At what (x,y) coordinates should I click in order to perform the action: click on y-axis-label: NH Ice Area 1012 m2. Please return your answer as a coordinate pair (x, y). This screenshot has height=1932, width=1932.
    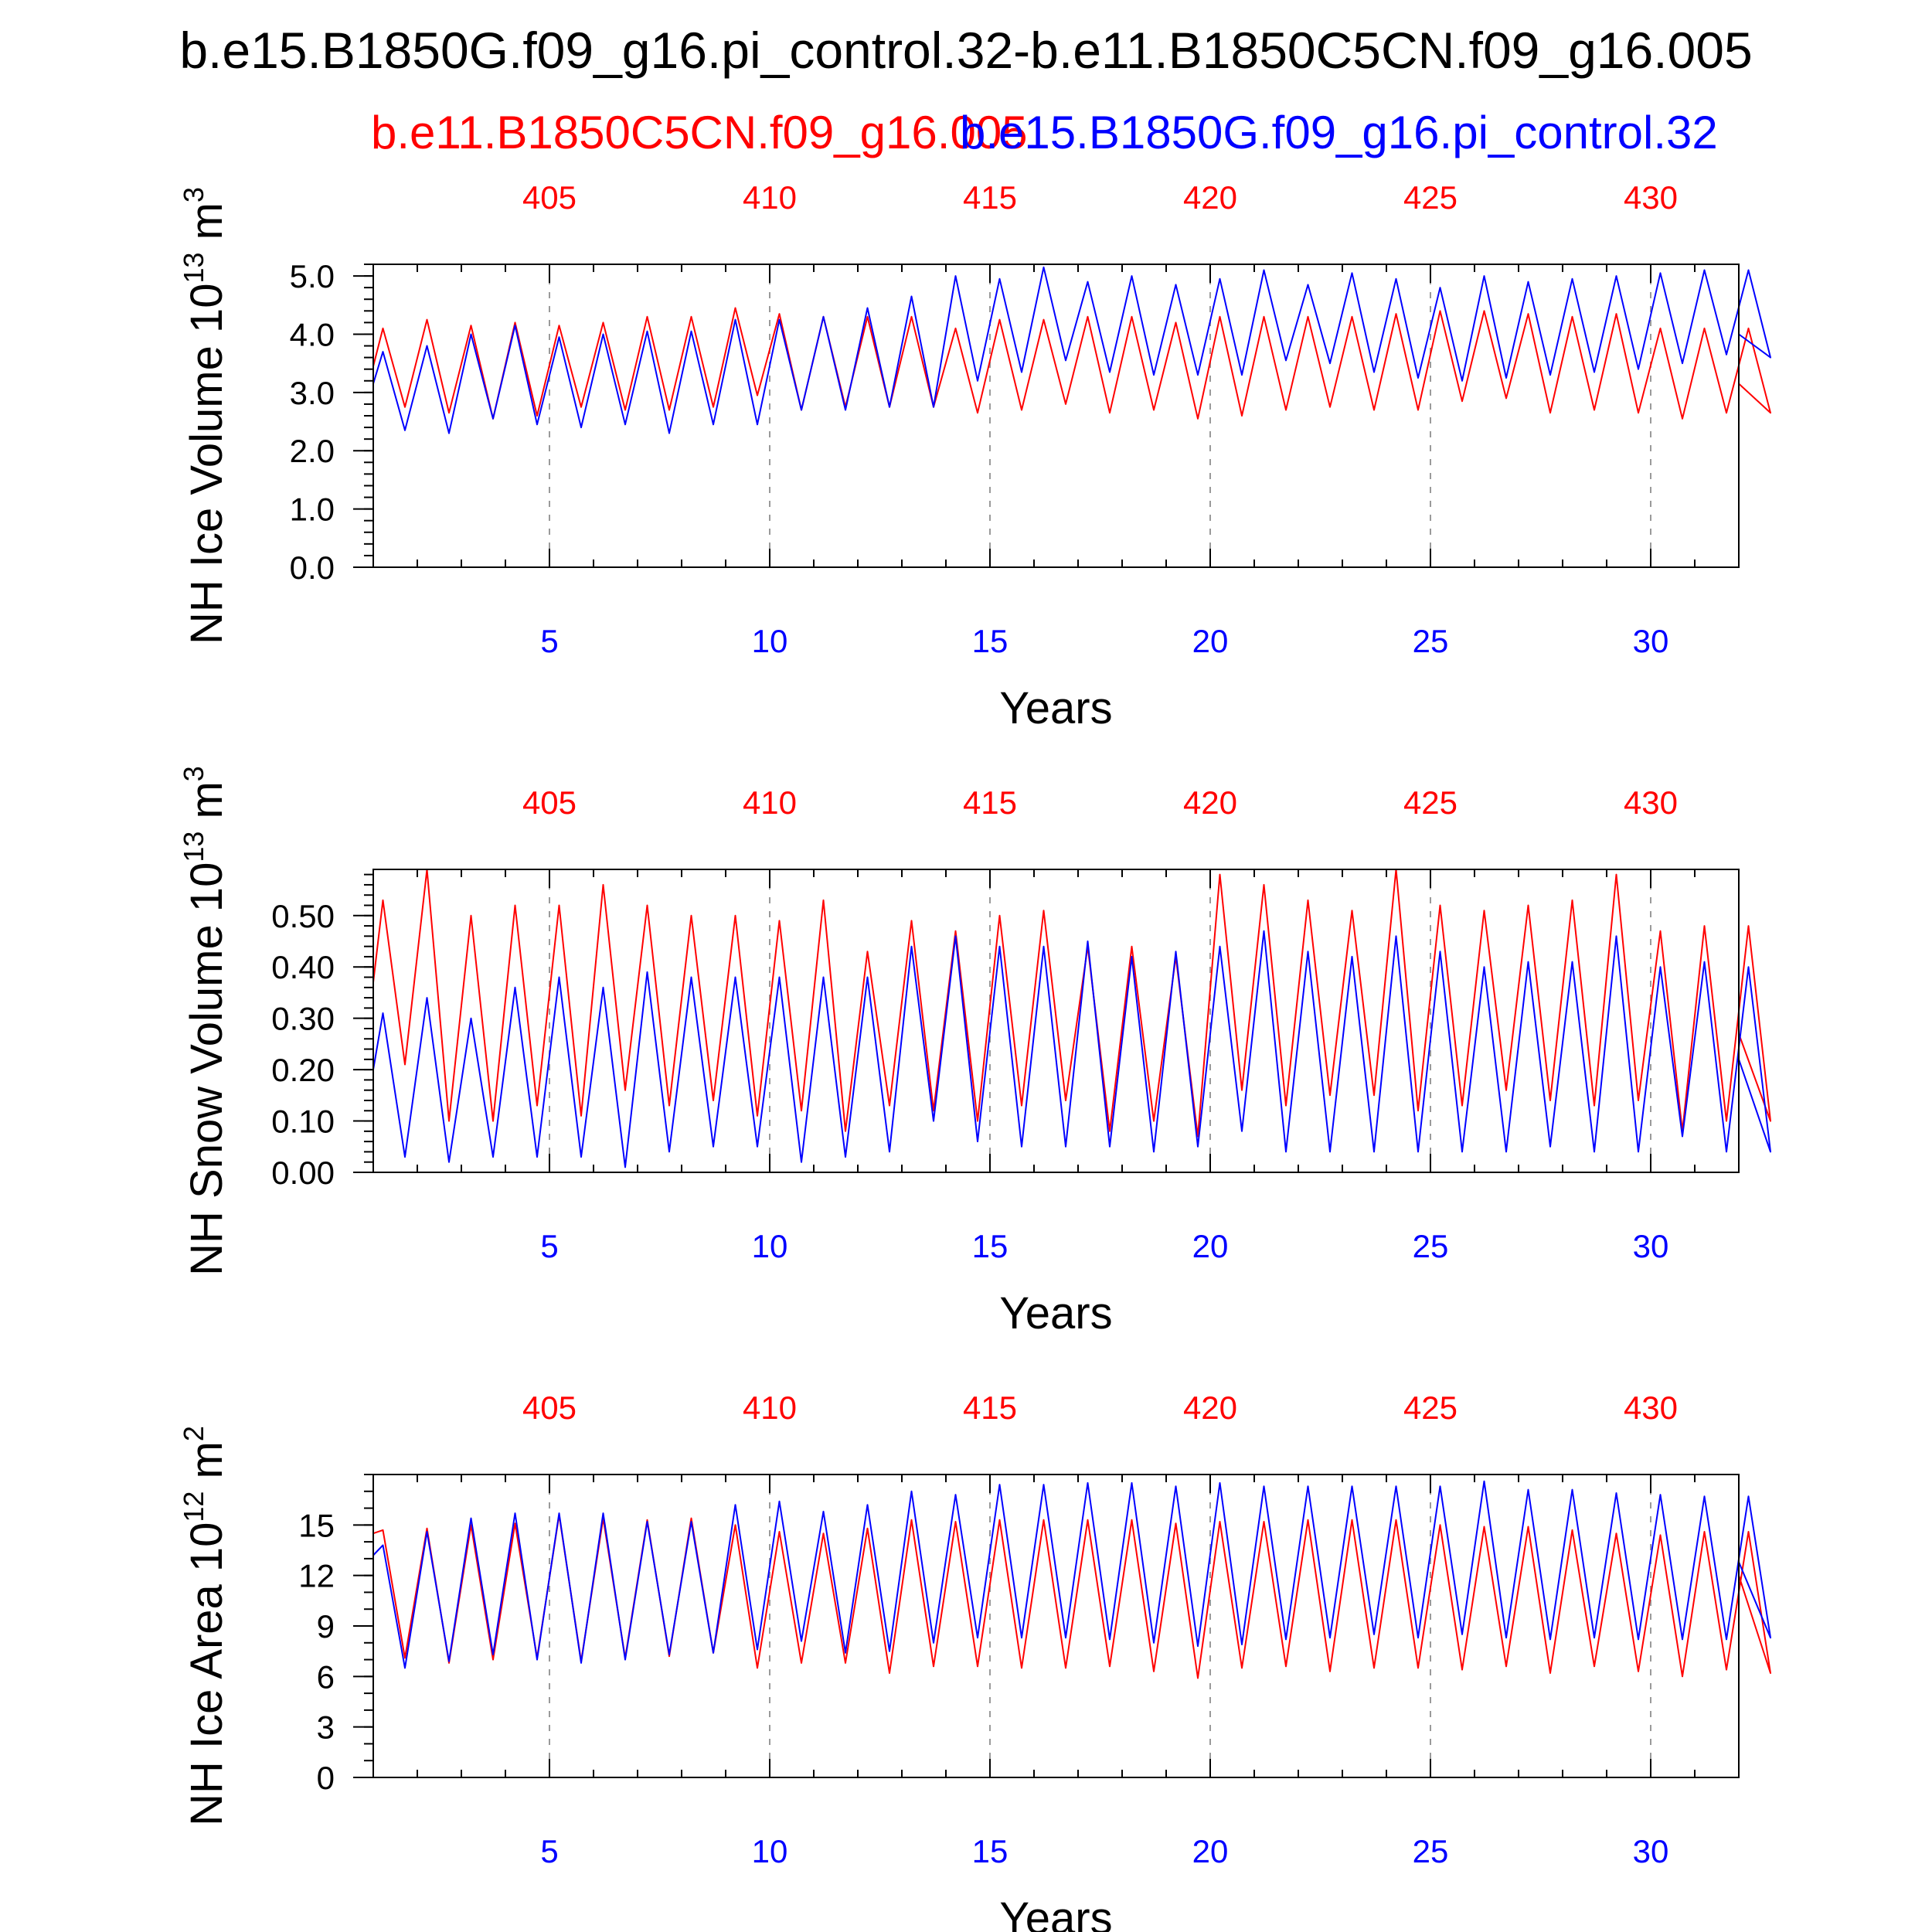
    Looking at the image, I should click on (205, 1626).